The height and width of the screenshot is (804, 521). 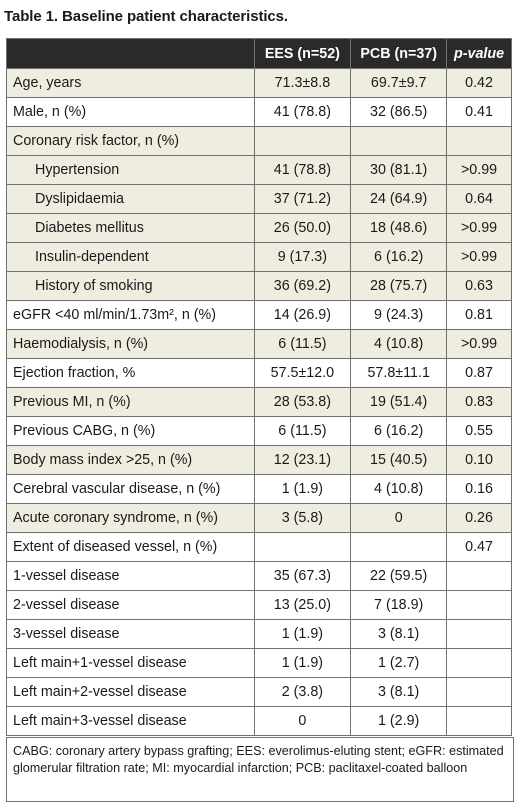 I want to click on row-label: Left main+3-vessel disease, so click(x=130, y=721).